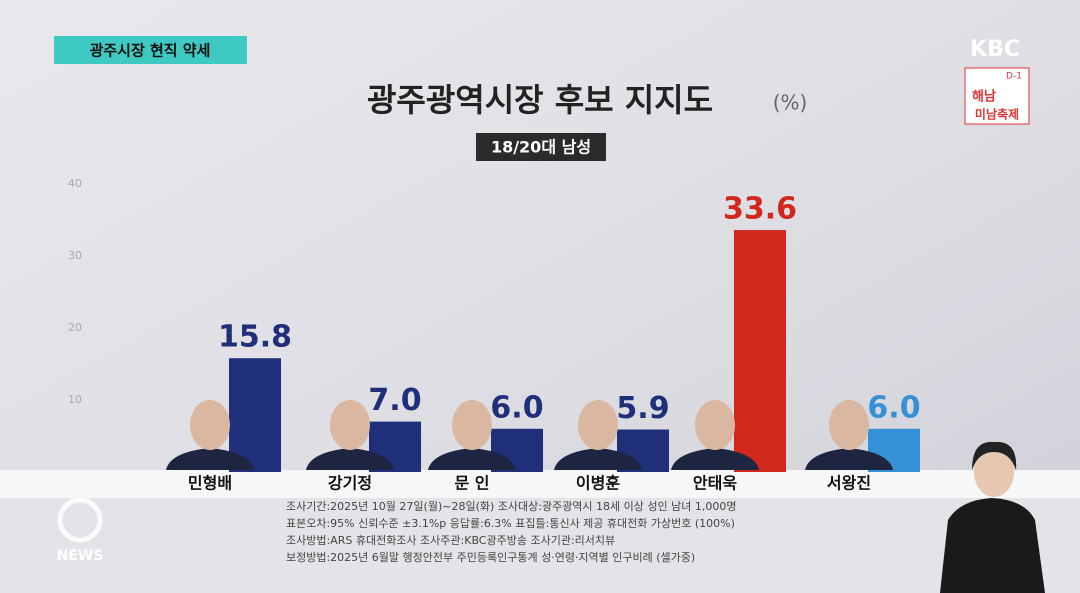 Image resolution: width=1080 pixels, height=593 pixels. Describe the element at coordinates (992, 517) in the screenshot. I see `interpreter` at that location.